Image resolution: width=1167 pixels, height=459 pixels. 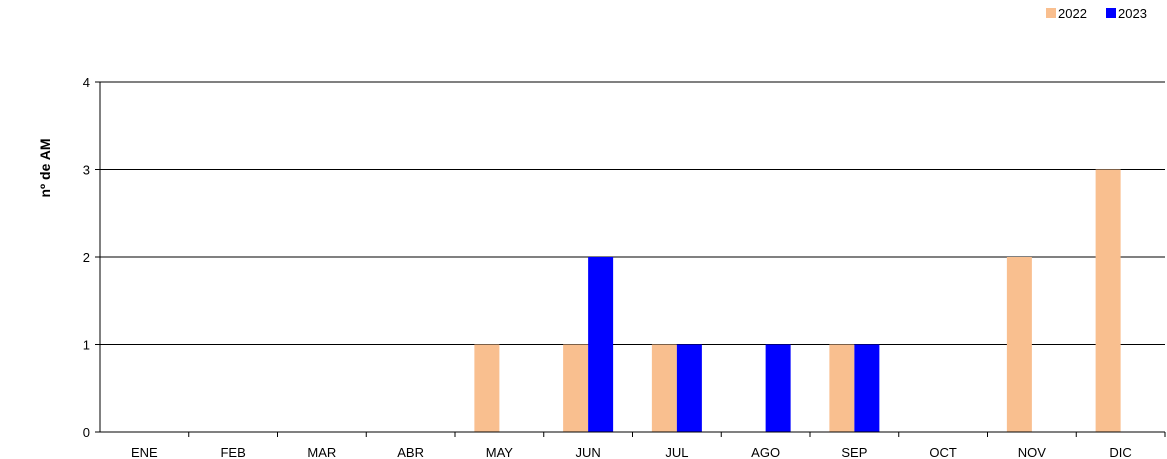 I want to click on bar-2022-jul, so click(x=664, y=388).